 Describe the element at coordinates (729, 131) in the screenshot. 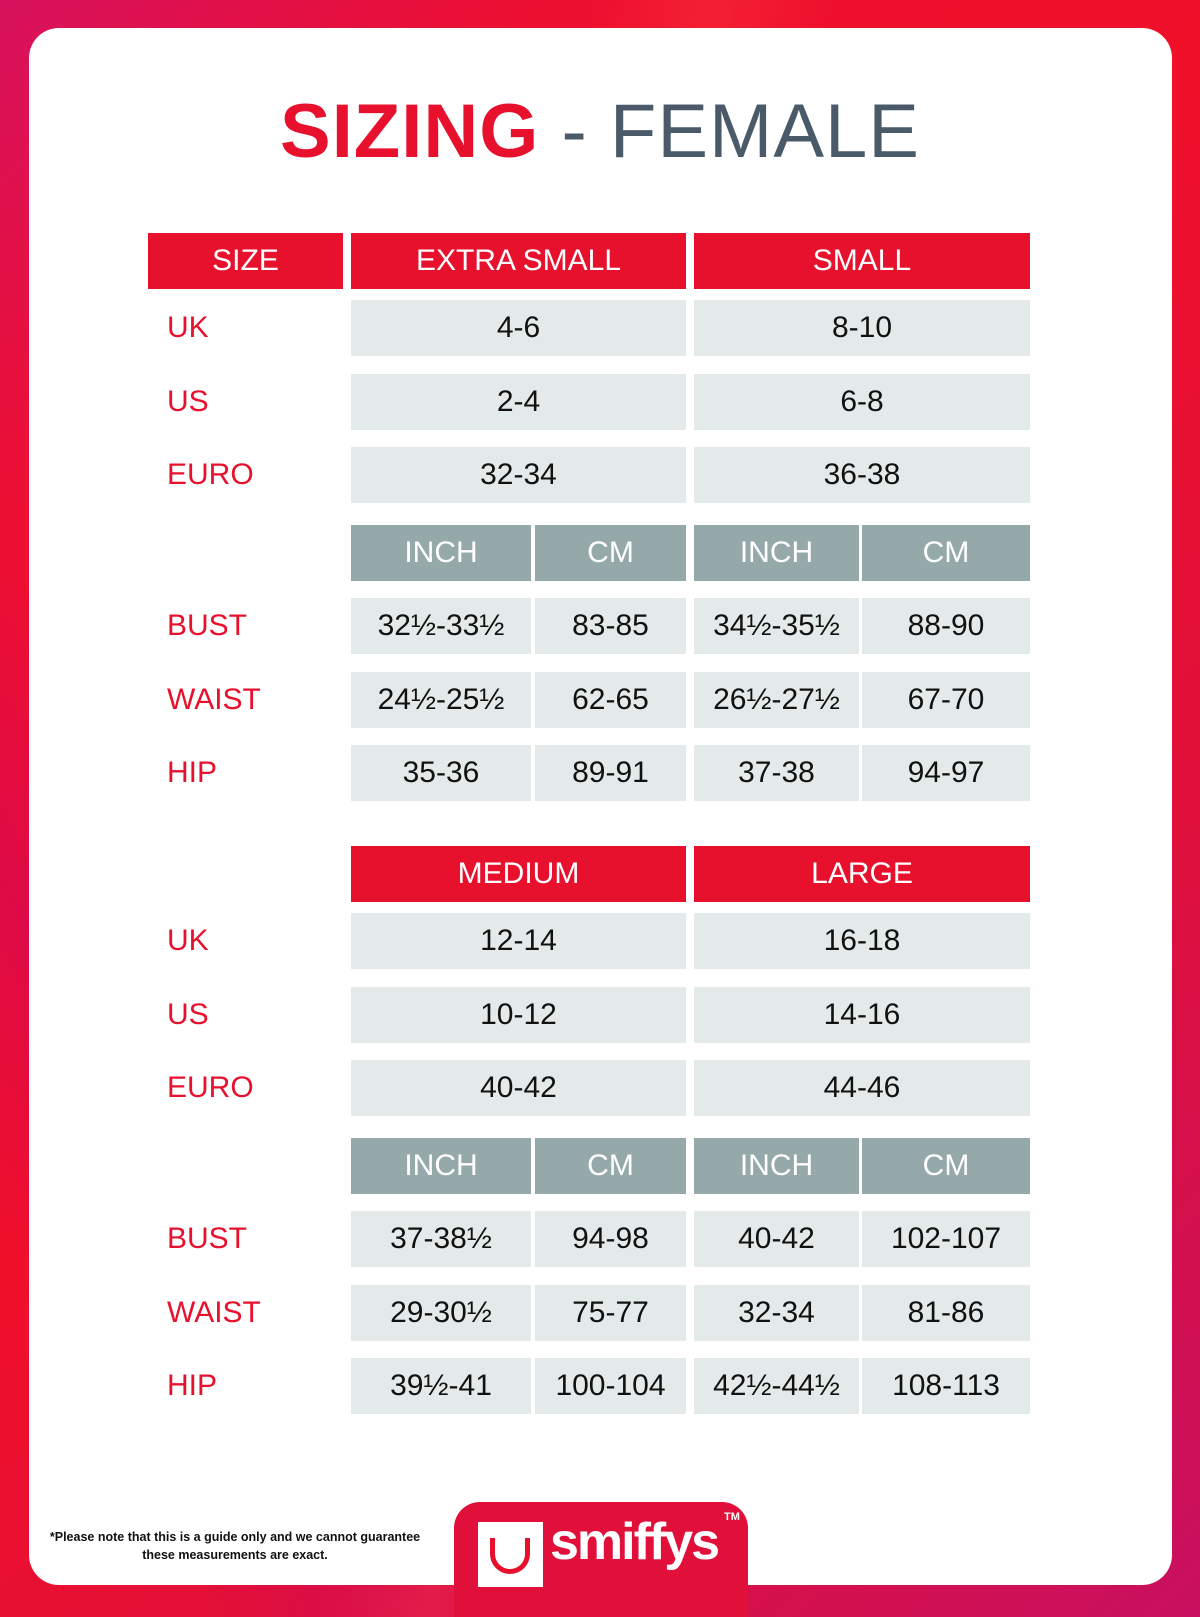

I see `title-rest: - FEMALE` at that location.